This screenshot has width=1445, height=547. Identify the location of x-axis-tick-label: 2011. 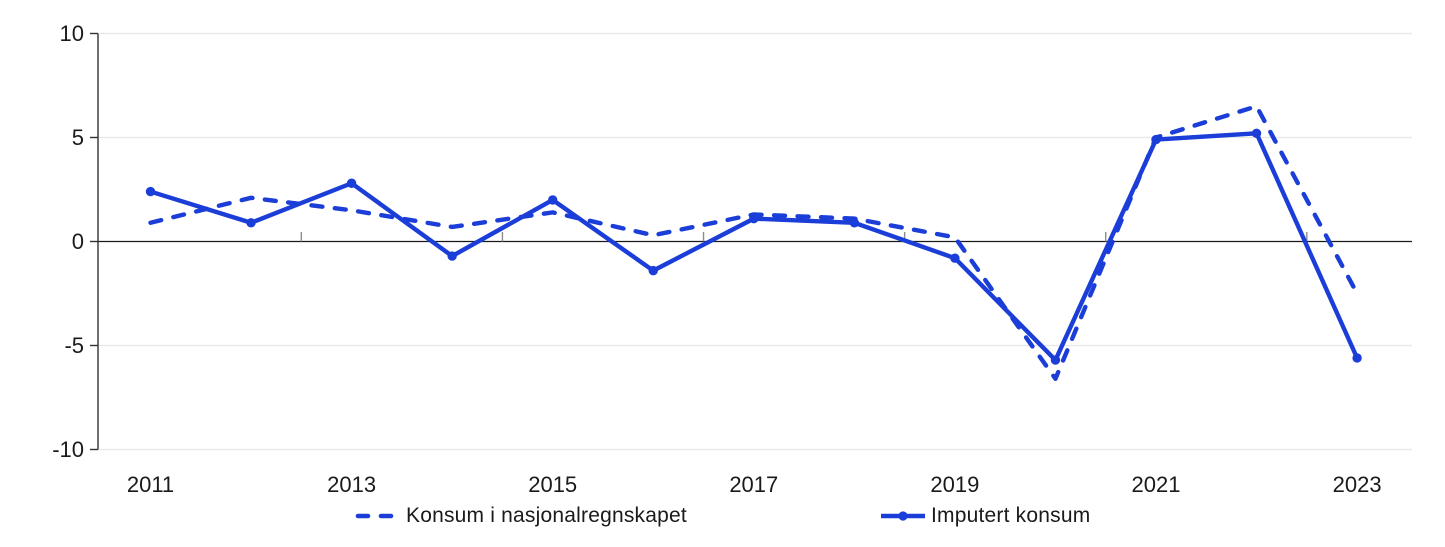
(150, 484).